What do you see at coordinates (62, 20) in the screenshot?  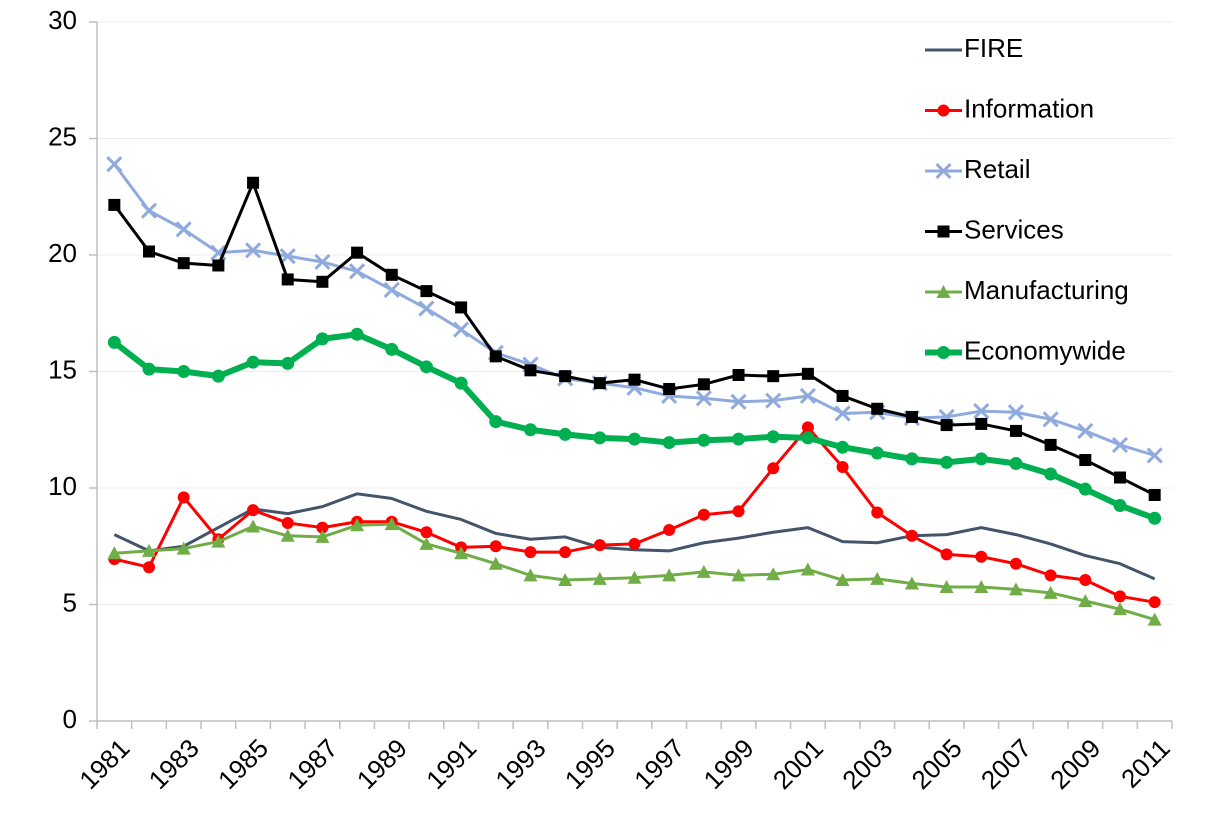 I see `y-tick-label: 30` at bounding box center [62, 20].